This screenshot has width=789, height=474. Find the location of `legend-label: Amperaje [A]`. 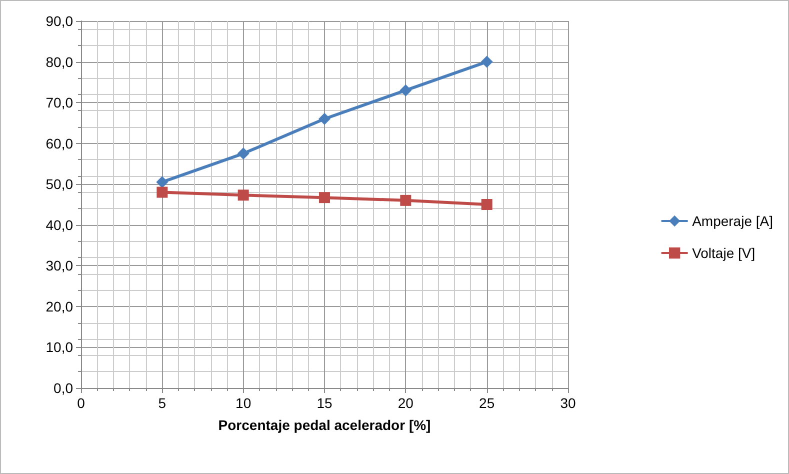

legend-label: Amperaje [A] is located at coordinates (733, 221).